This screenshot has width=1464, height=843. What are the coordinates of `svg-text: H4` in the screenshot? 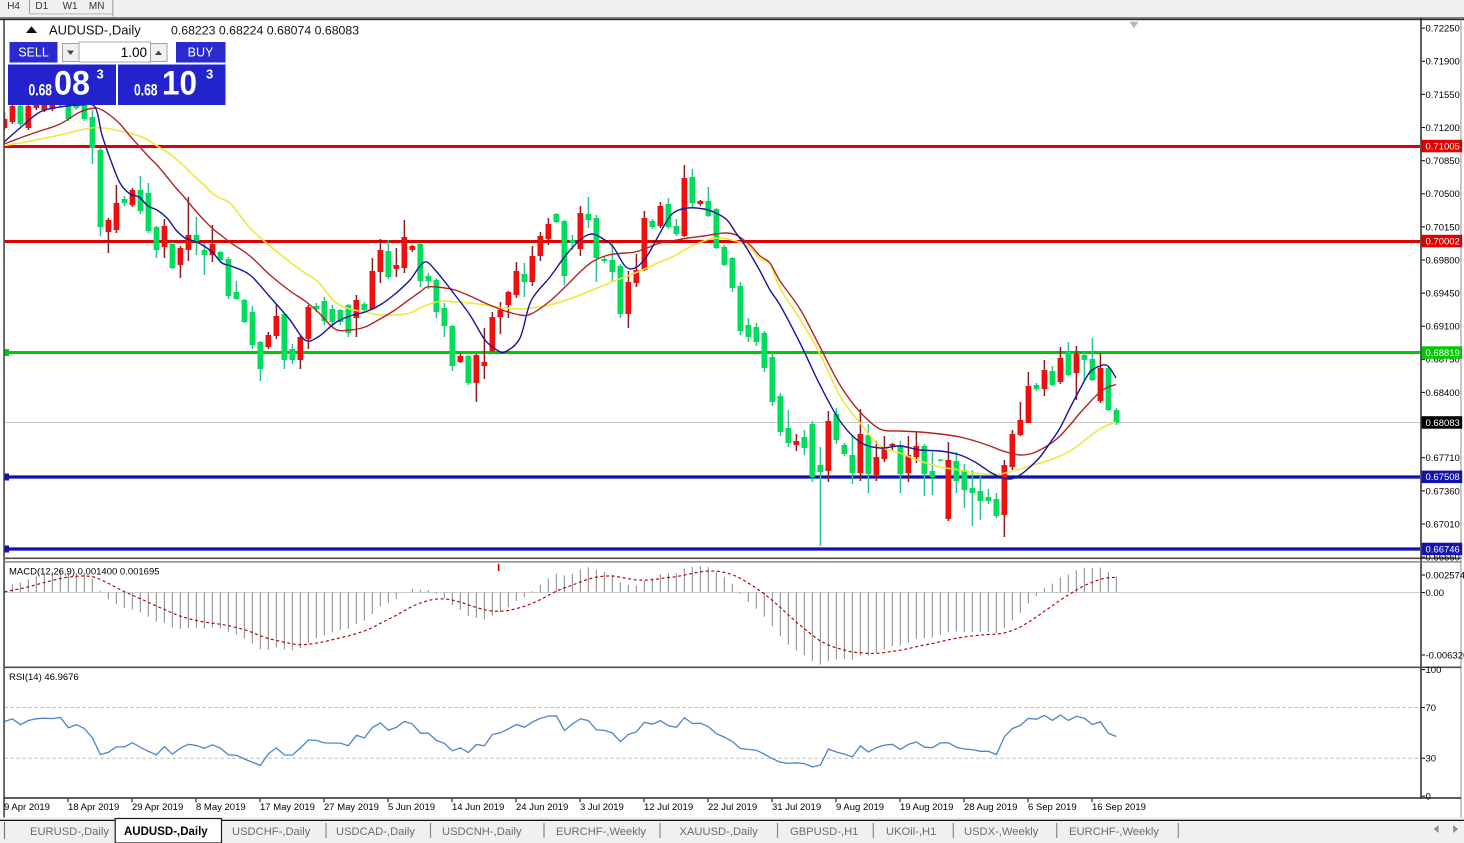 It's located at (13, 6).